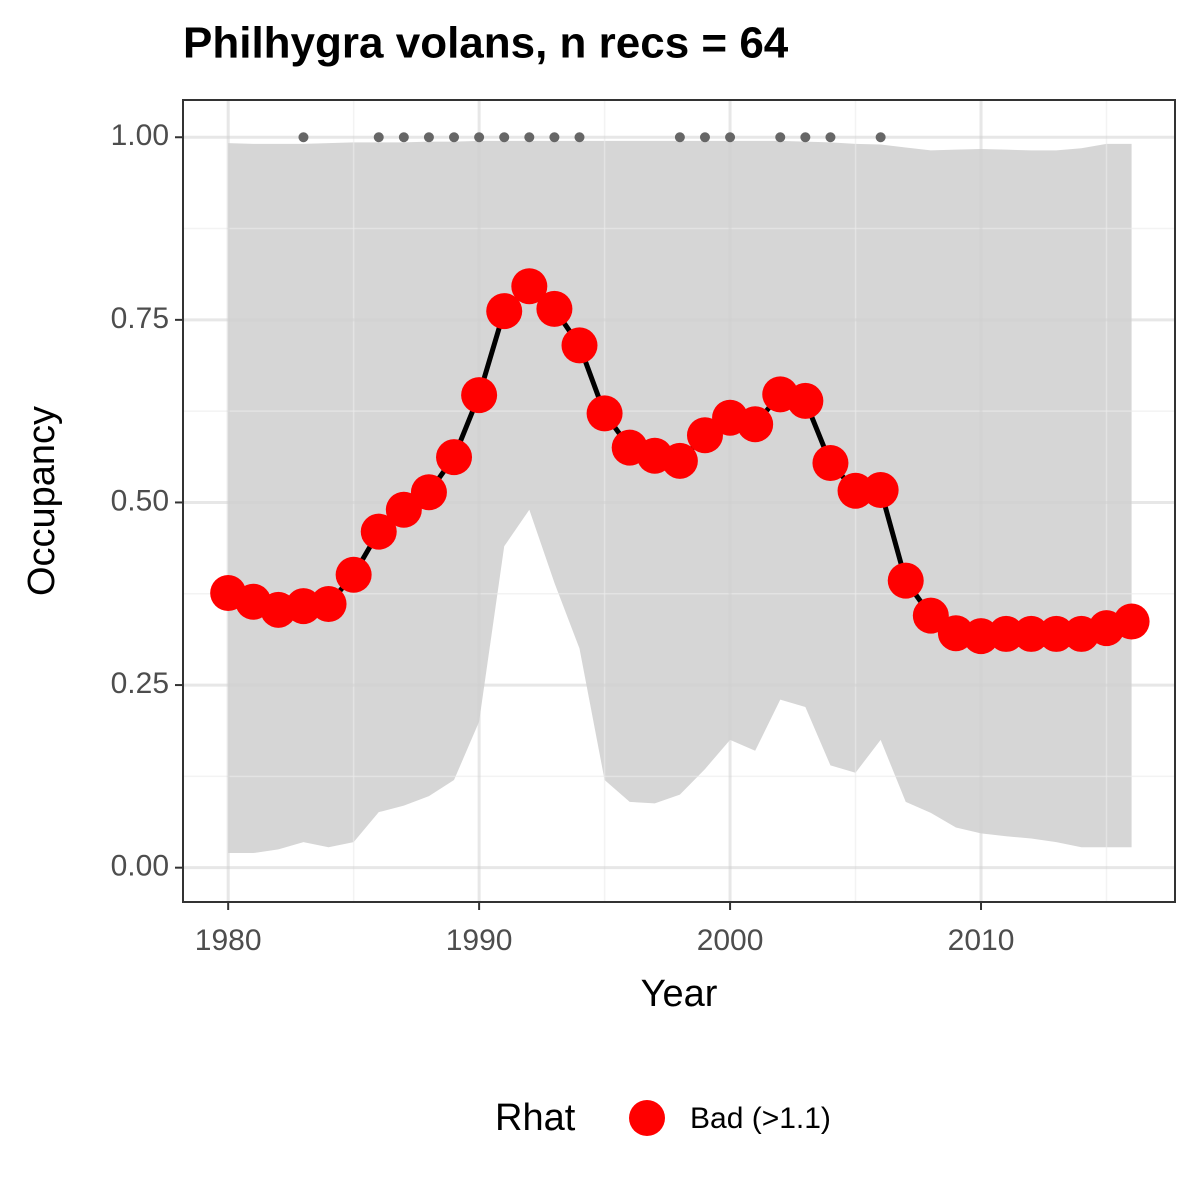  What do you see at coordinates (140, 500) in the screenshot?
I see `y-tick-label: 0.50` at bounding box center [140, 500].